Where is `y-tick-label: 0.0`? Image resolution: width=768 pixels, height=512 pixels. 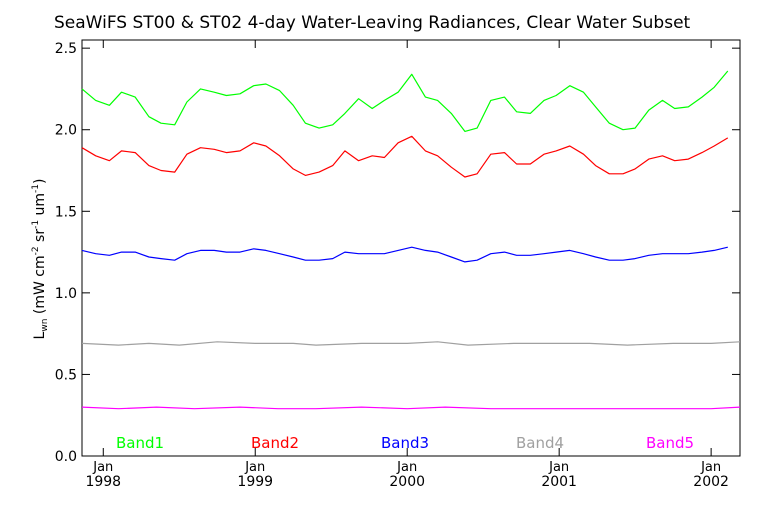 y-tick-label: 0.0 is located at coordinates (66, 457).